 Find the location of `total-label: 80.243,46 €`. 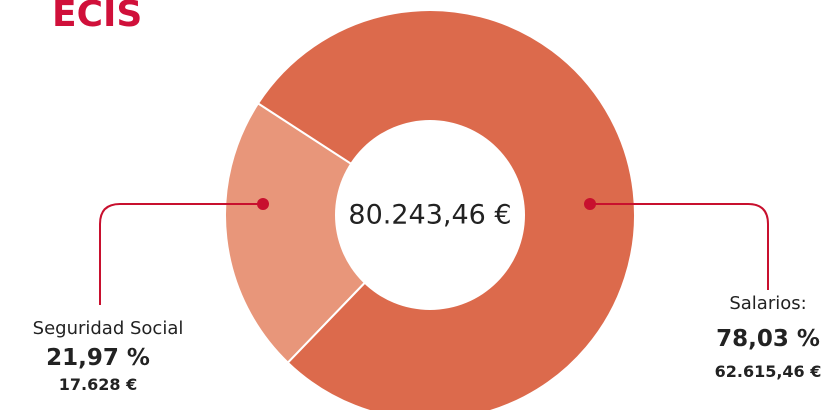

total-label: 80.243,46 € is located at coordinates (429, 215).